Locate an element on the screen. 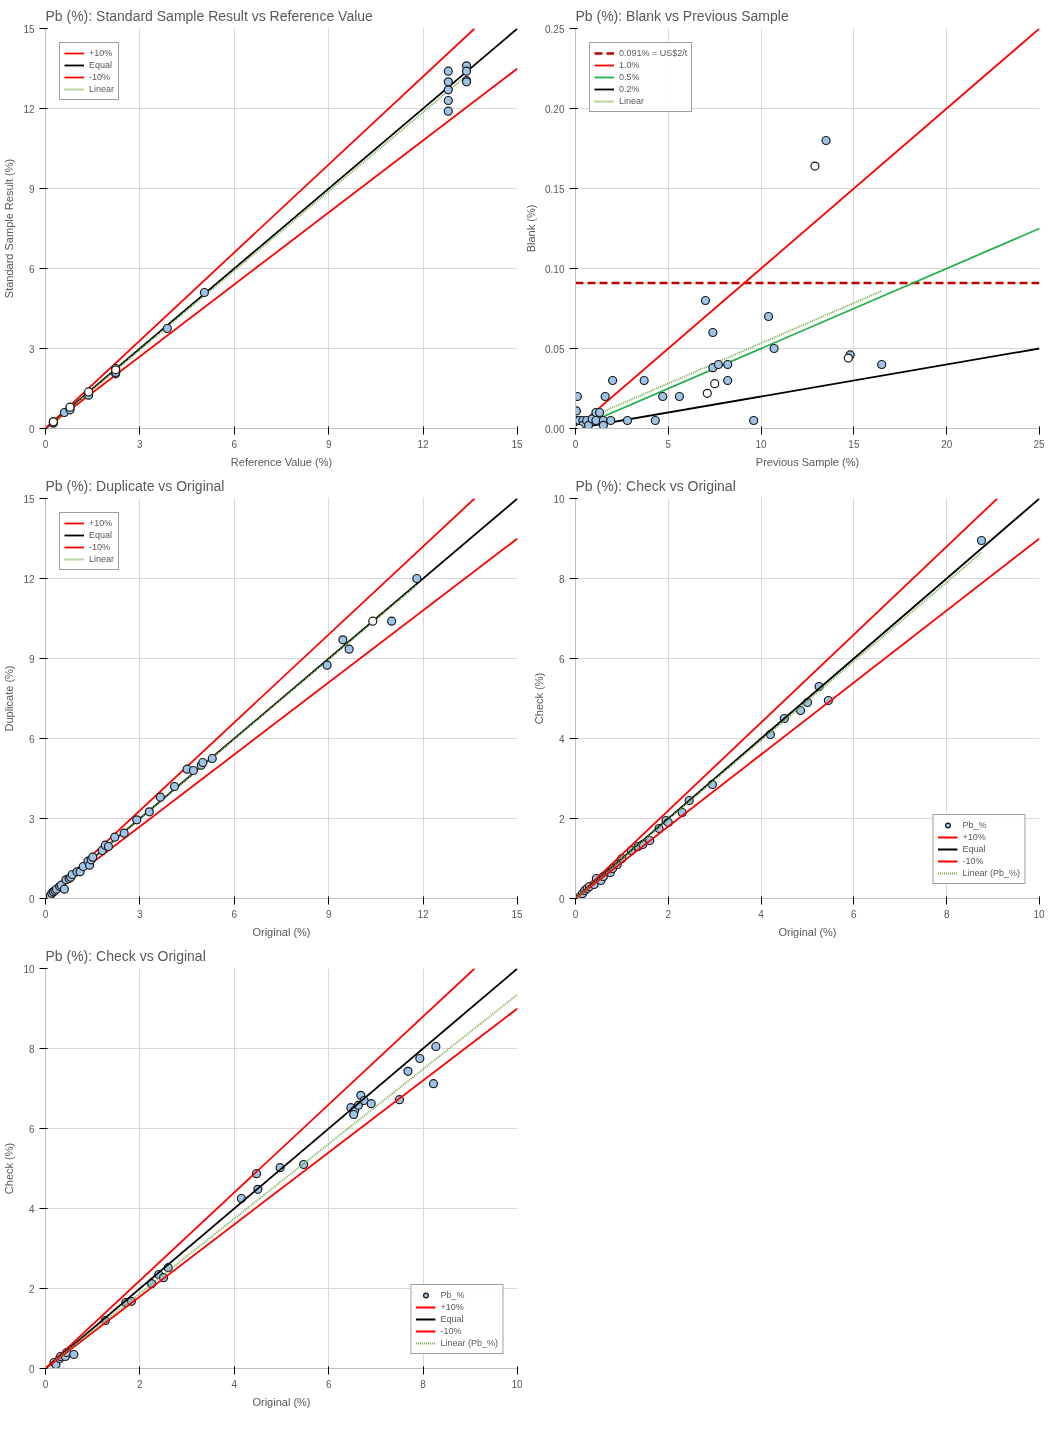 This screenshot has height=1448, width=1055. y-tick-label: 0.10 is located at coordinates (555, 269).